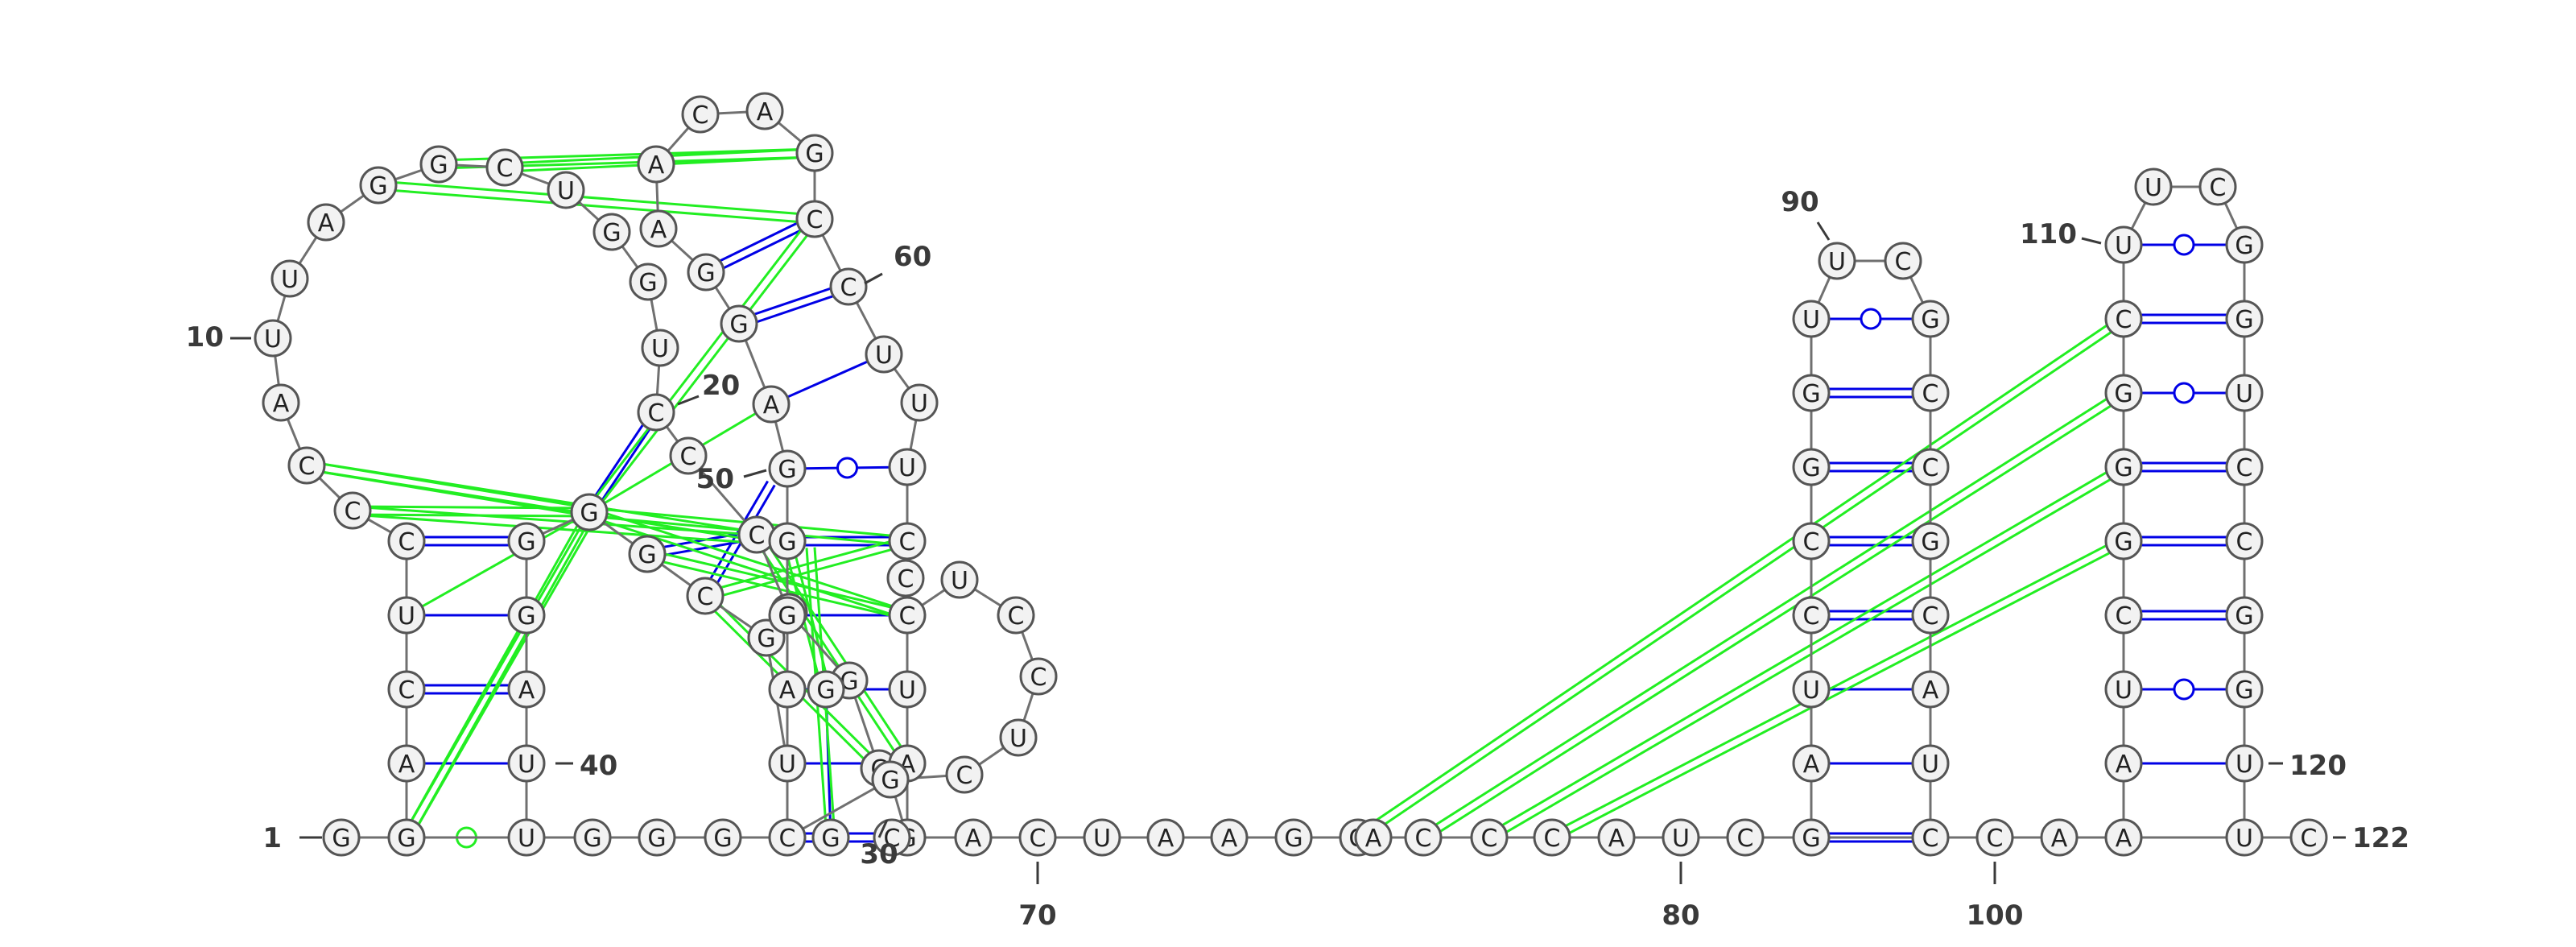  What do you see at coordinates (2048, 234) in the screenshot?
I see `position-label: 110` at bounding box center [2048, 234].